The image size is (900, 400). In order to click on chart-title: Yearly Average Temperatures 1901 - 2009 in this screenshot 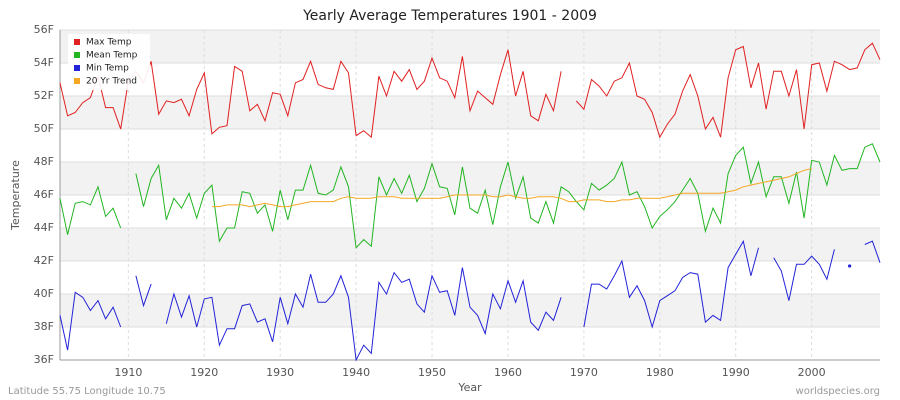, I will do `click(449, 16)`.